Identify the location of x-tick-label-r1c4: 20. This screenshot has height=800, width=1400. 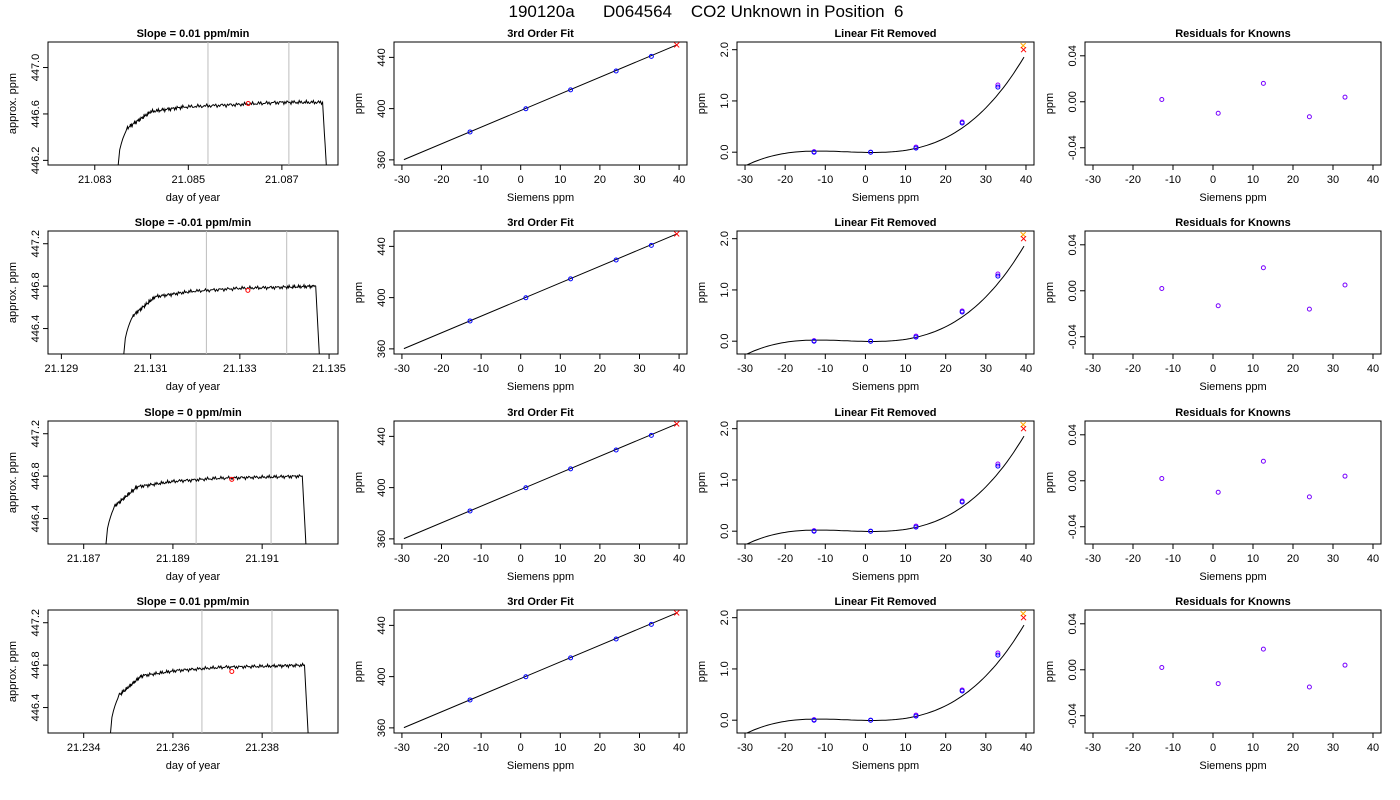
(1293, 180).